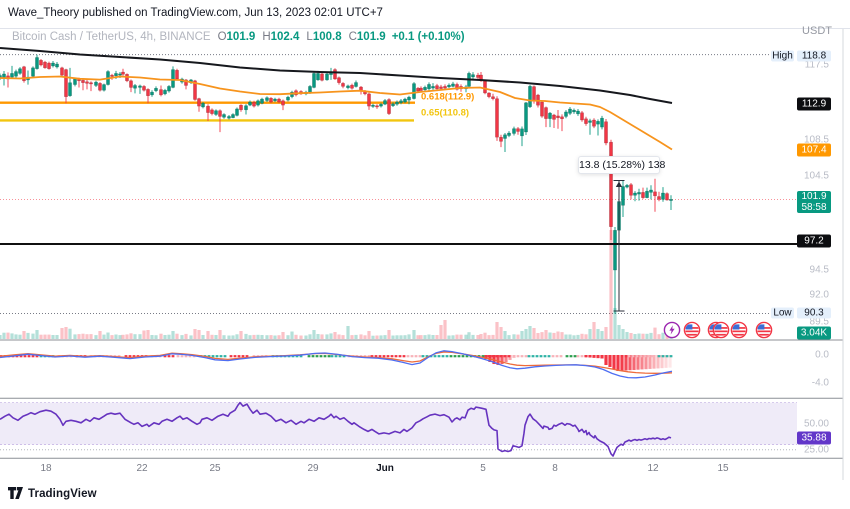 Image resolution: width=850 pixels, height=509 pixels. What do you see at coordinates (313, 468) in the screenshot?
I see `time-tick-29: 29` at bounding box center [313, 468].